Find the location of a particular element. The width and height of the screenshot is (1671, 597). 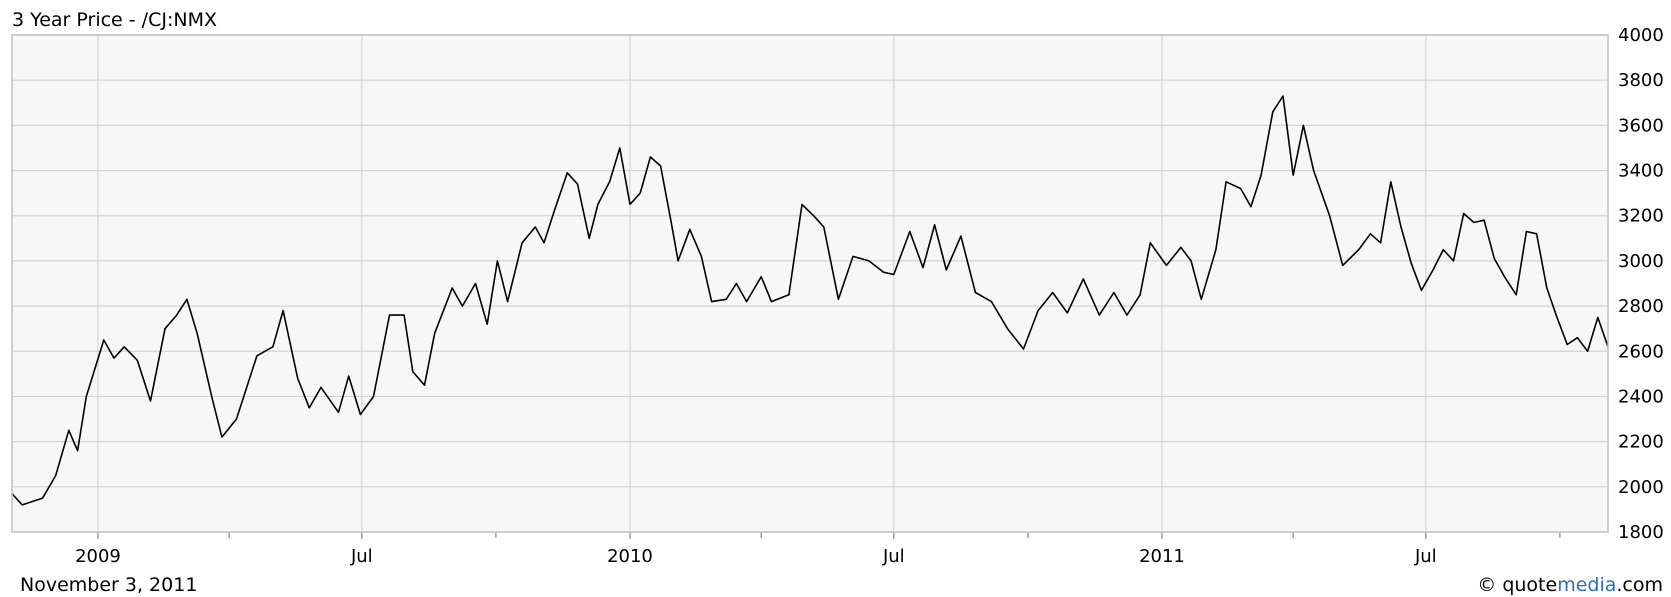

credit-suffix: .com is located at coordinates (1639, 585).